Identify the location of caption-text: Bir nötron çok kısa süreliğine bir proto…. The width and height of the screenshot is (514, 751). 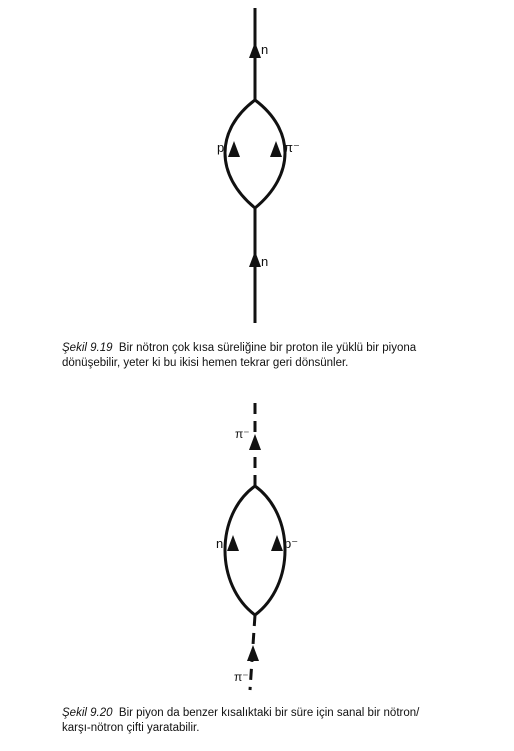
(267, 348).